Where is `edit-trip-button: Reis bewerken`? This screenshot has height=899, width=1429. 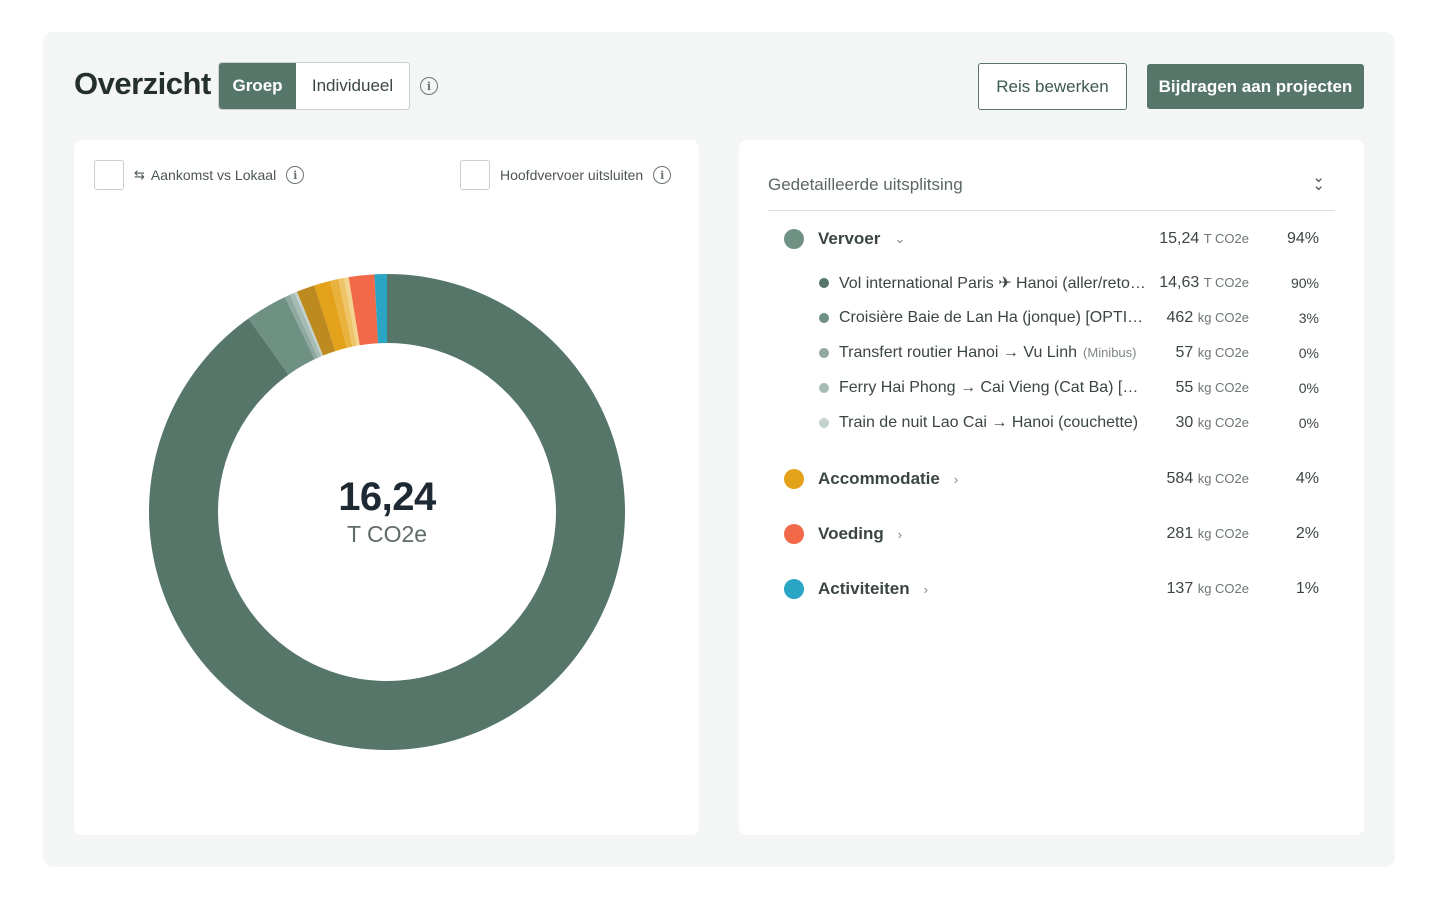 edit-trip-button: Reis bewerken is located at coordinates (1052, 86).